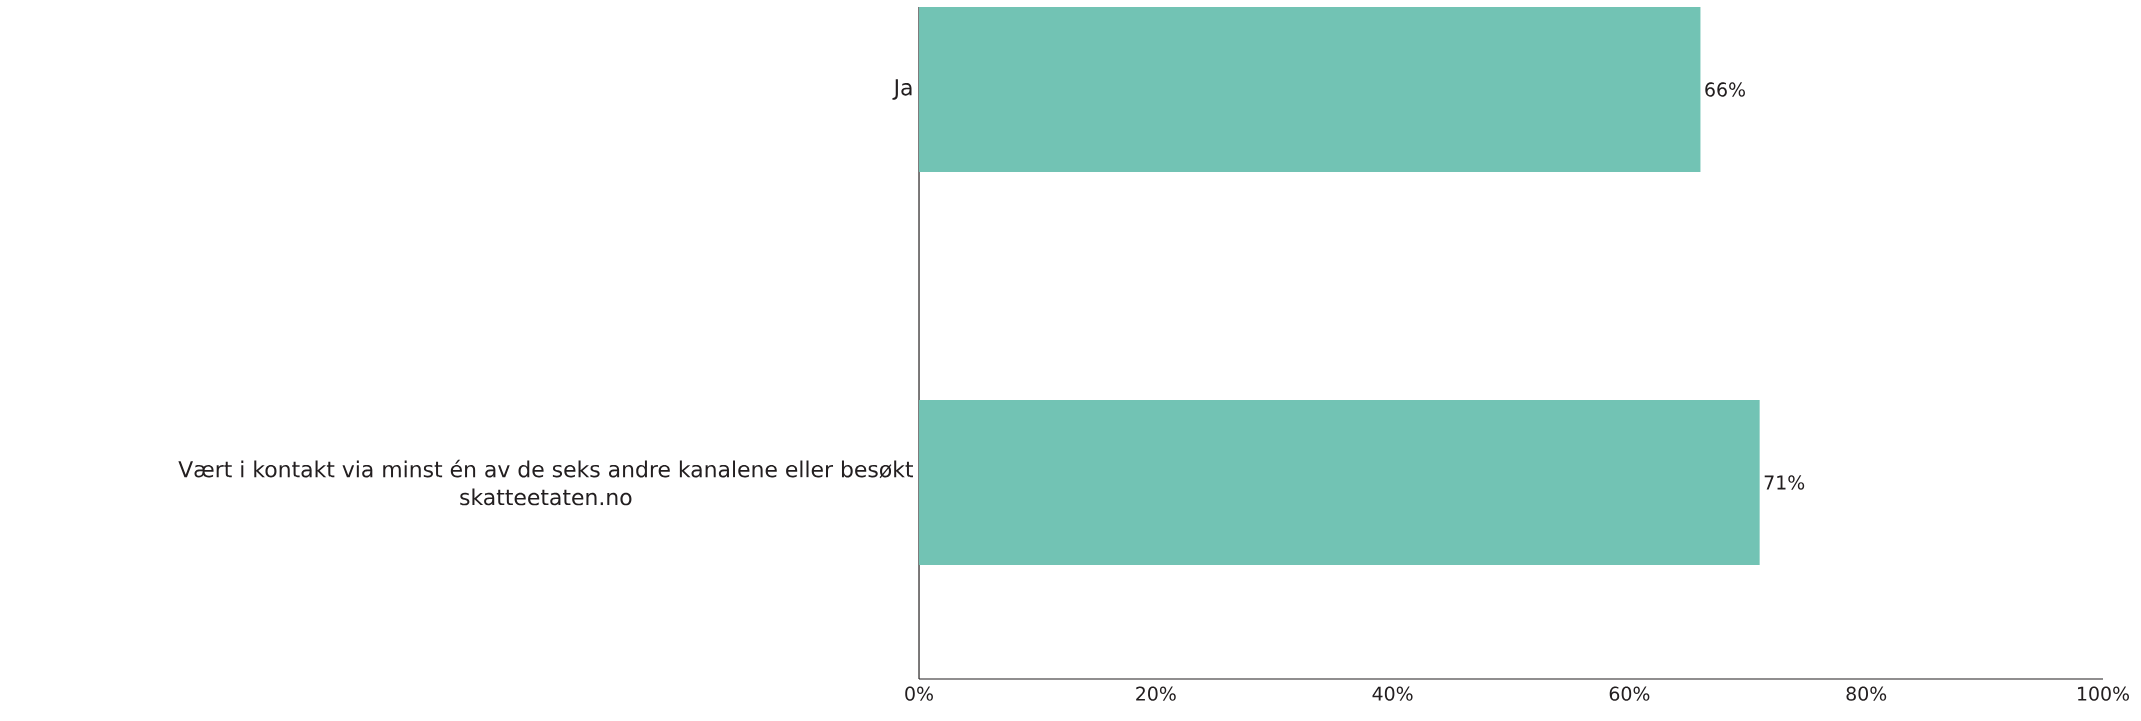  What do you see at coordinates (1392, 693) in the screenshot?
I see `x-tick-label: 40%` at bounding box center [1392, 693].